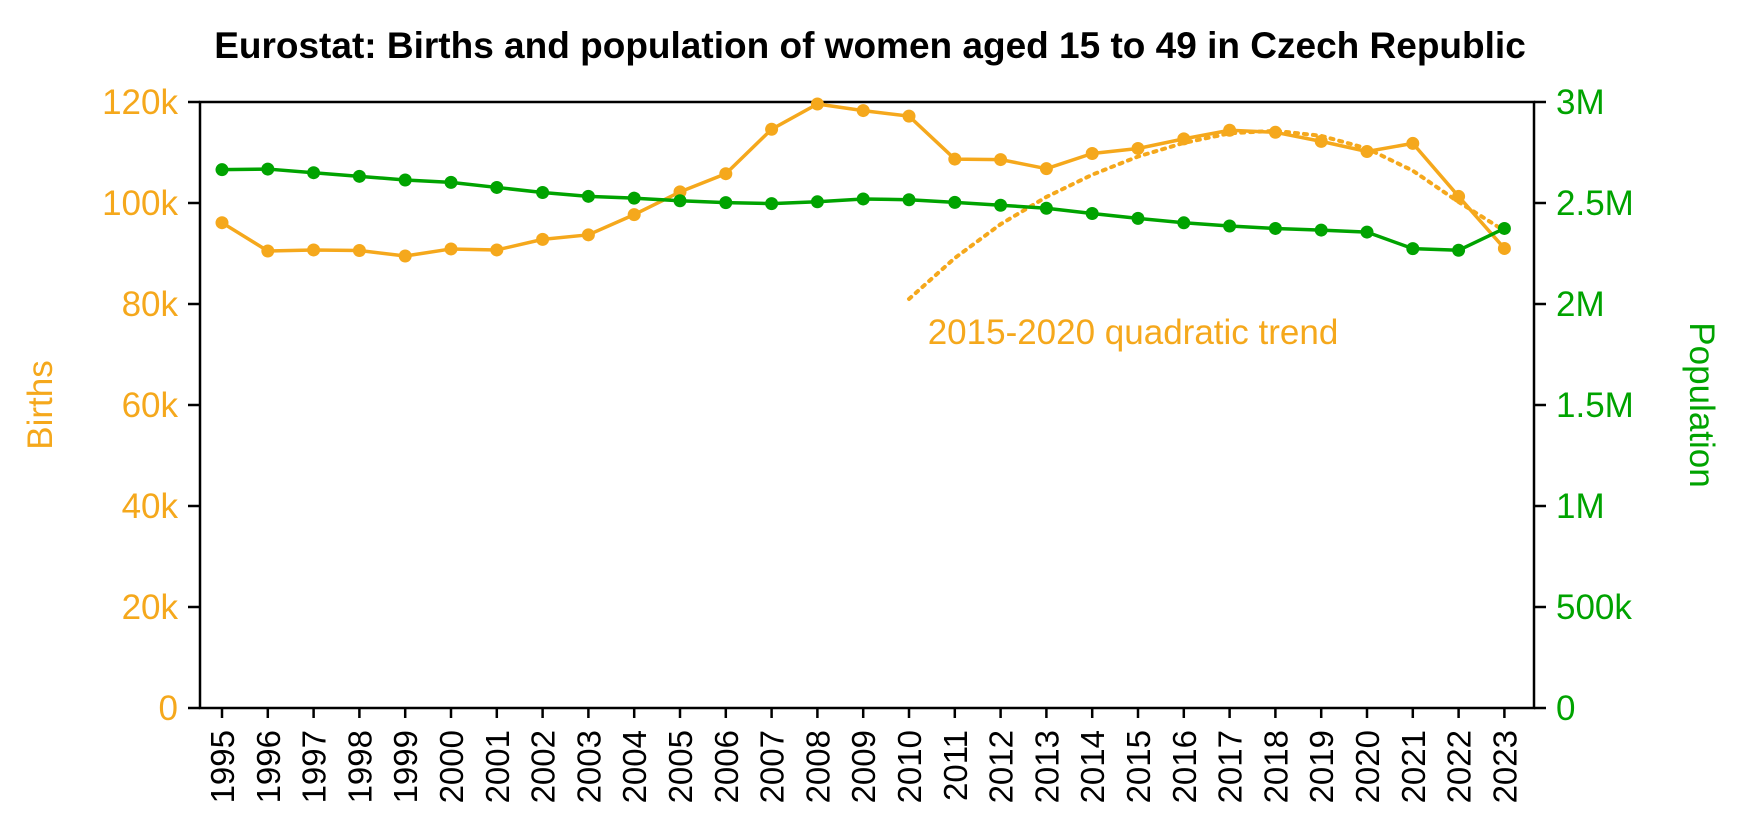 This screenshot has height=840, width=1740. What do you see at coordinates (817, 766) in the screenshot?
I see `x-tick-label: 2008` at bounding box center [817, 766].